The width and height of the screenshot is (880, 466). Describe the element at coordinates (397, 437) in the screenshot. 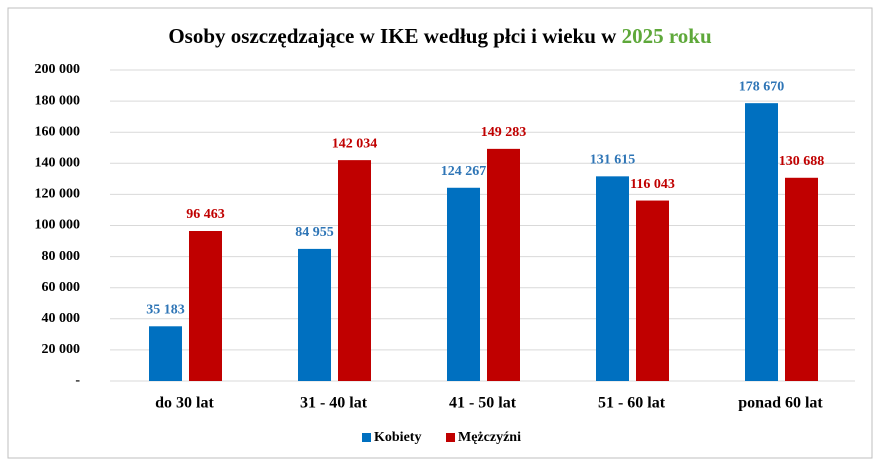

I see `legend-label: Kobiety` at that location.